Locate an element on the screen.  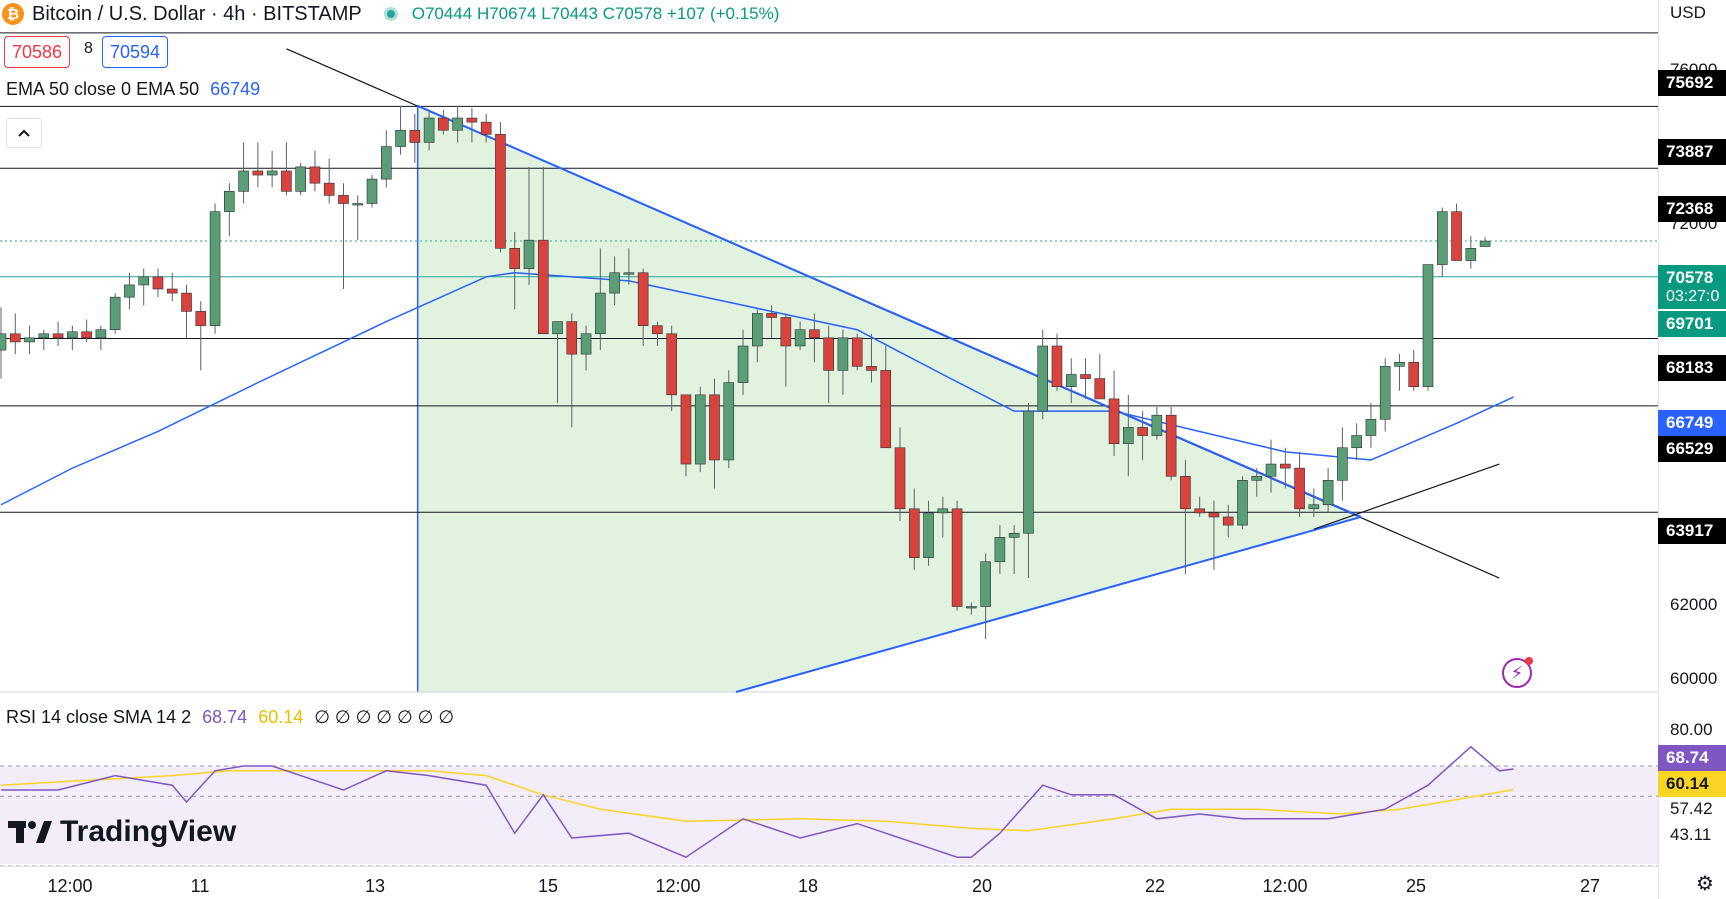
rsi-tick: 43.11 is located at coordinates (1691, 834).